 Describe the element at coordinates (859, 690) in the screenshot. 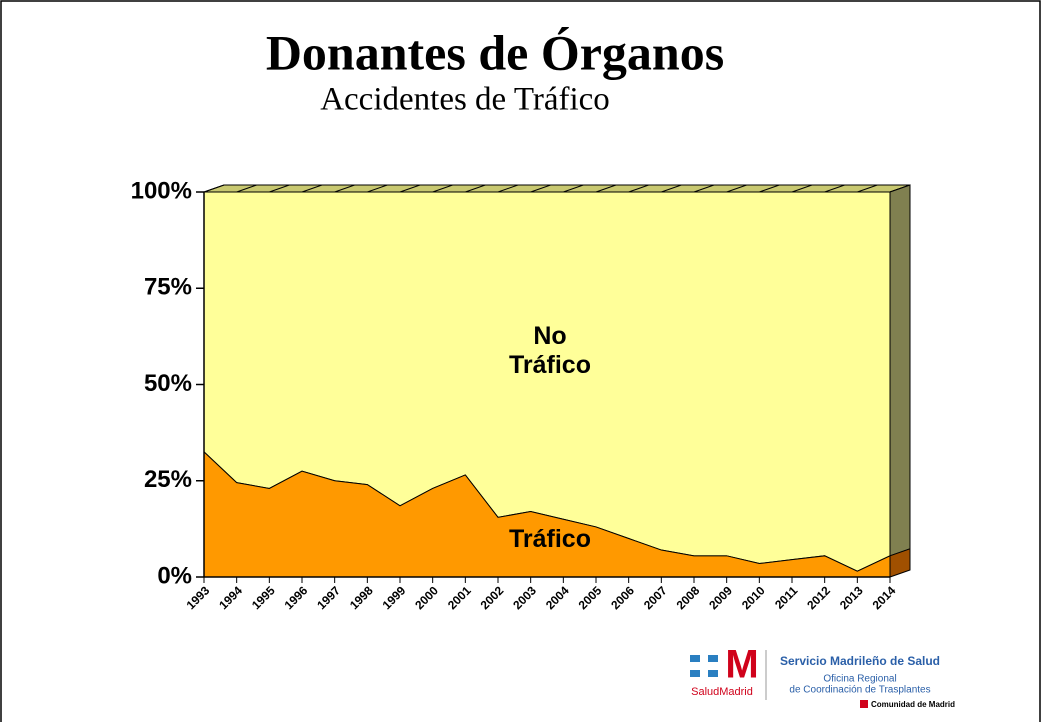

I see `logo-line: de Coordinación de Trasplantes` at that location.